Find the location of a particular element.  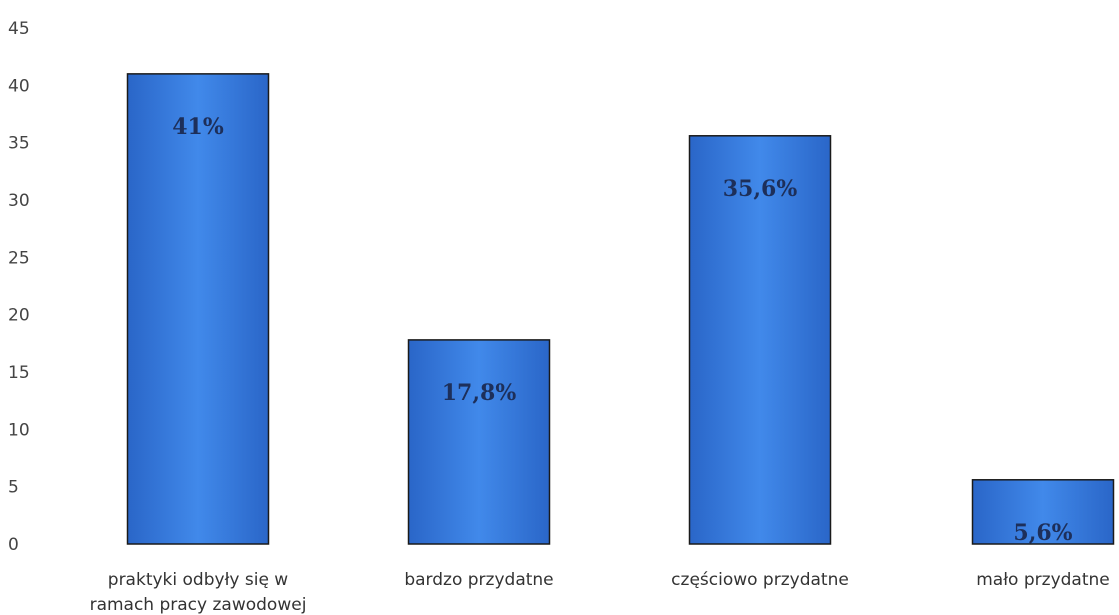

y-tick-label: 35 is located at coordinates (19, 144).